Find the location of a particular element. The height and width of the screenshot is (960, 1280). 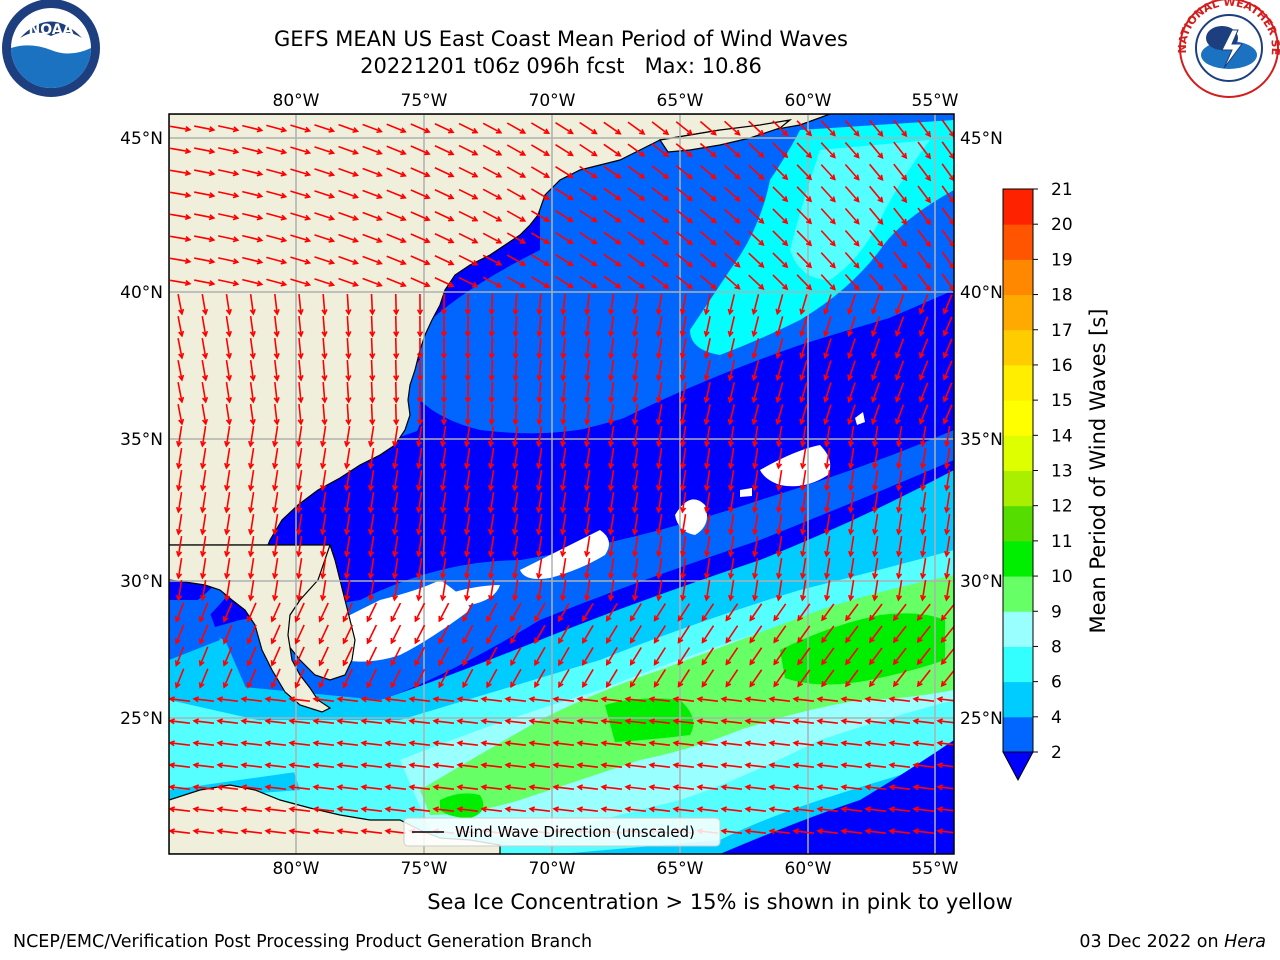

lon-tick-bottom: 65°W is located at coordinates (680, 869).